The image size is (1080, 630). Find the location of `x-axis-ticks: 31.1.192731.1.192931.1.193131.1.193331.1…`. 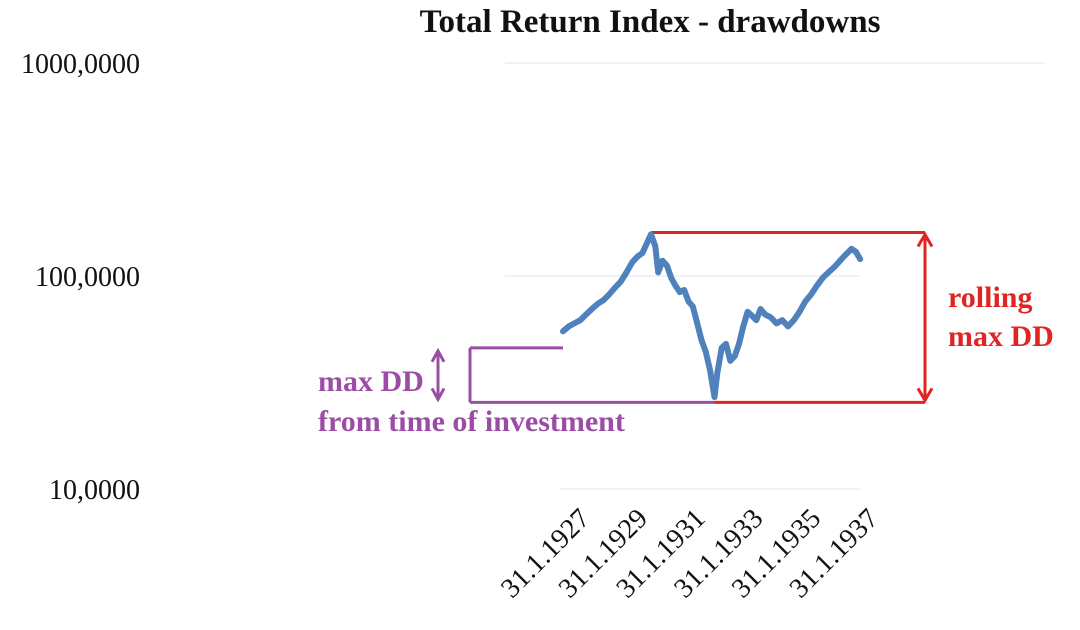

x-axis-ticks: 31.1.192731.1.192931.1.193131.1.193331.1… is located at coordinates (690, 553).